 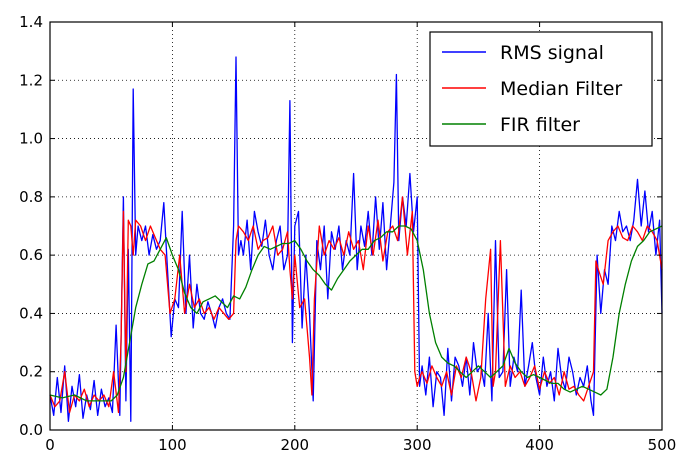 What do you see at coordinates (50, 445) in the screenshot?
I see `x-tick-label: 0` at bounding box center [50, 445].